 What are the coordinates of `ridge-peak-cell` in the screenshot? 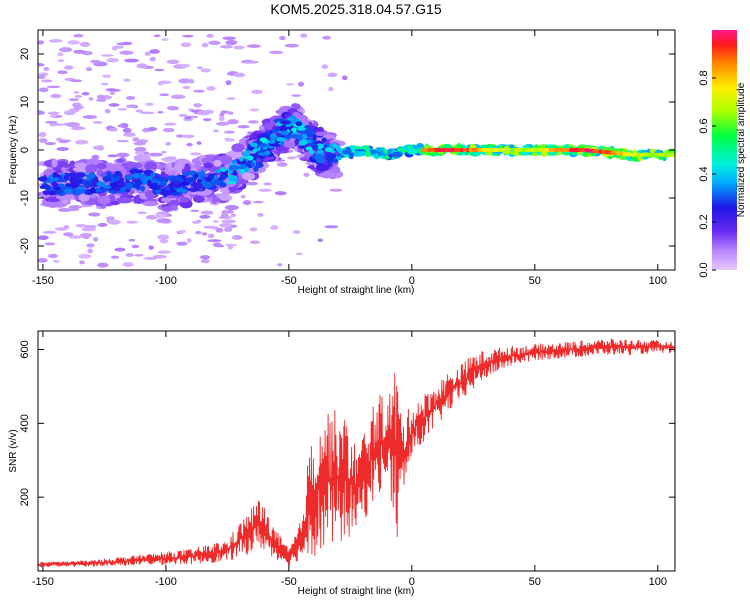 It's located at (672, 154).